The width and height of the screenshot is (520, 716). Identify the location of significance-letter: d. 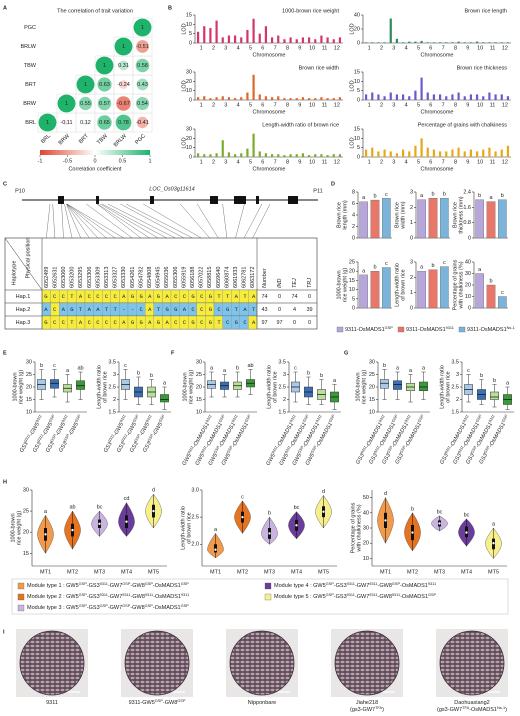
(323, 492).